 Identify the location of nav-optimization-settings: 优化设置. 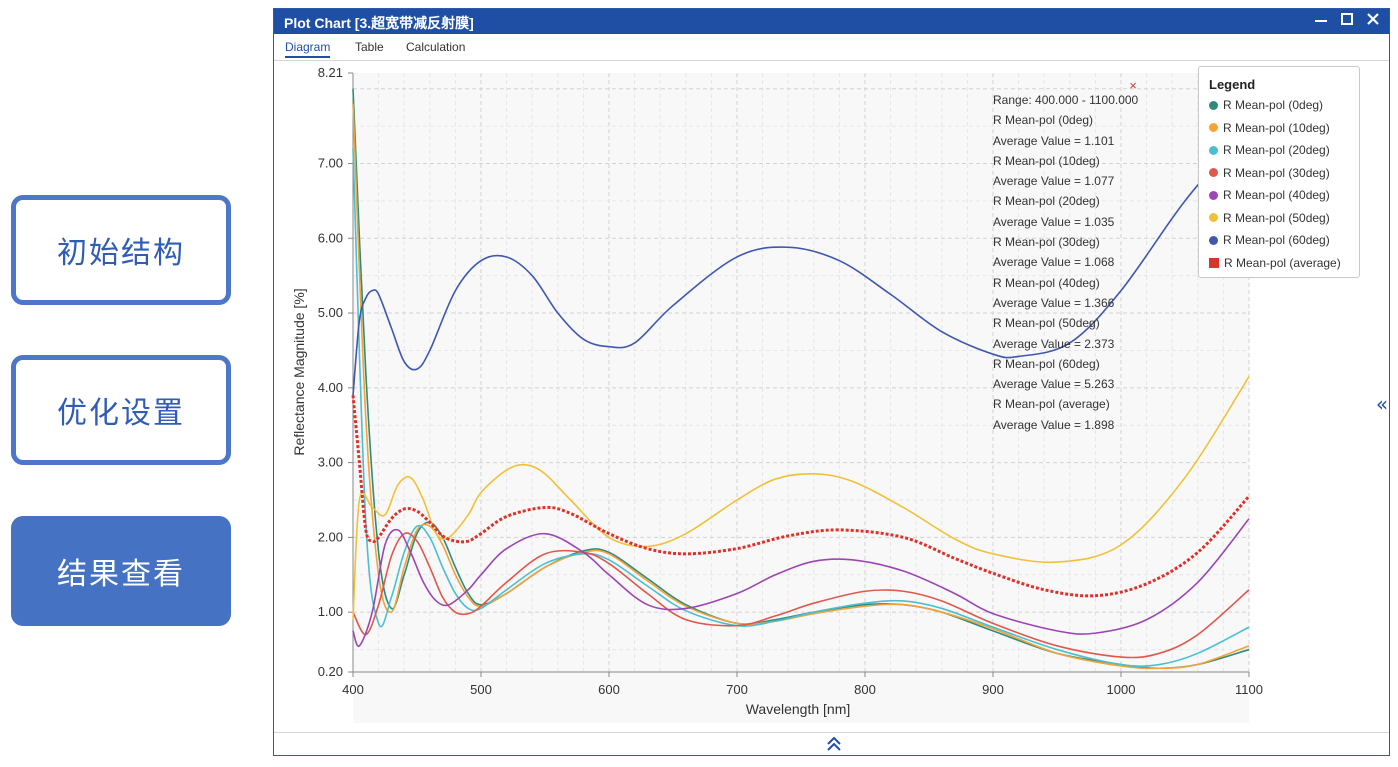
(121, 410).